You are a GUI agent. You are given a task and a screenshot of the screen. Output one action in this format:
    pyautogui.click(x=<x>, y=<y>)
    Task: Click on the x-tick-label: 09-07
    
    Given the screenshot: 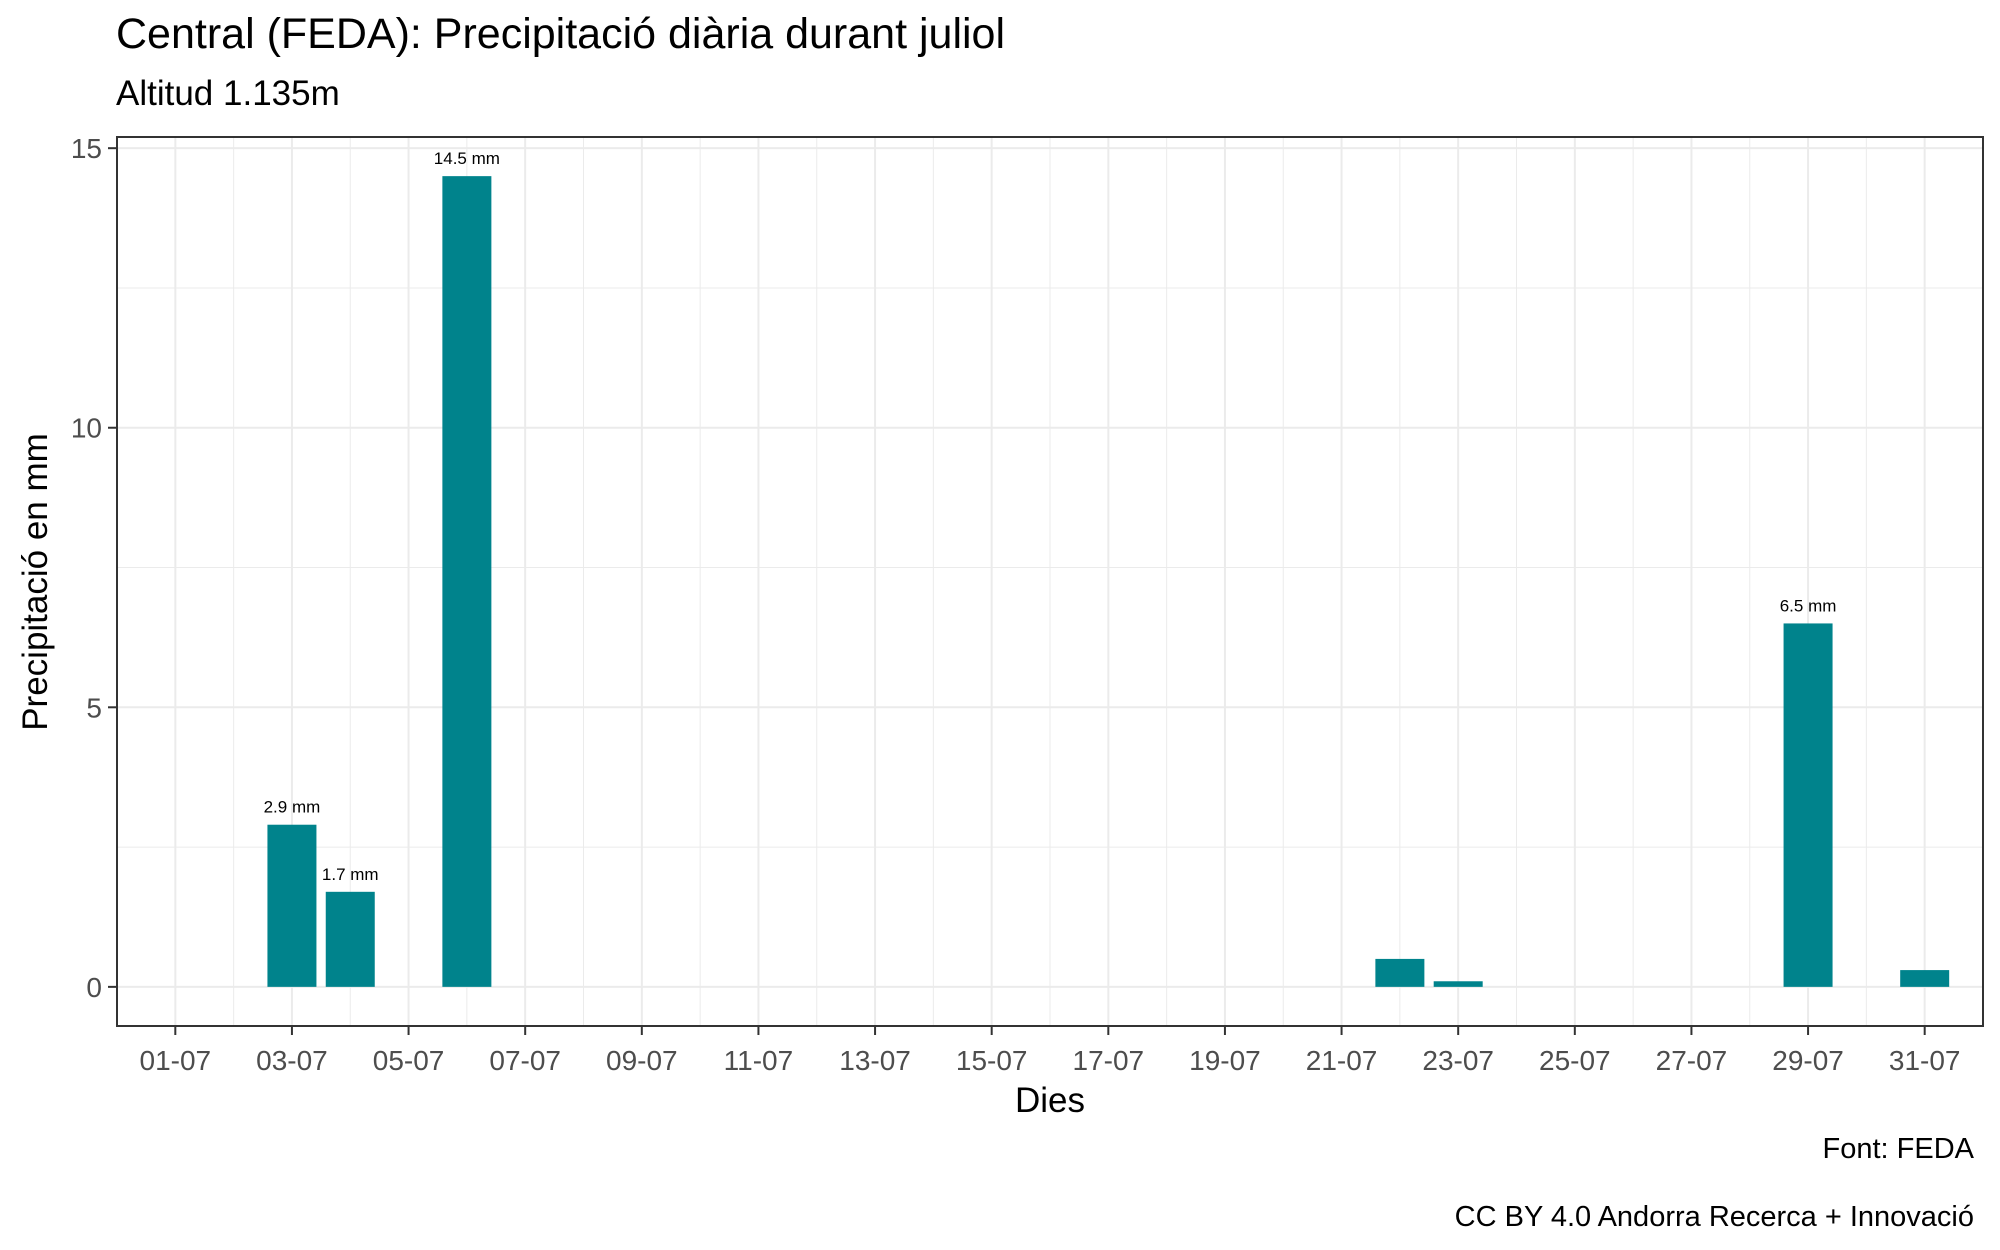 What is the action you would take?
    pyautogui.click(x=642, y=1060)
    